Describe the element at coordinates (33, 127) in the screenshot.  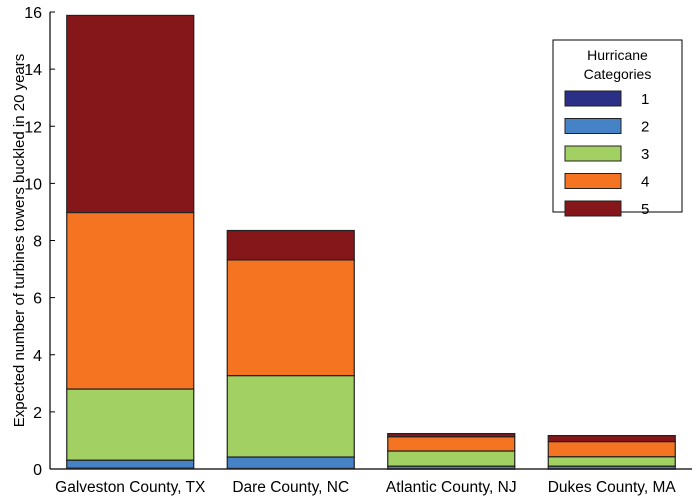
I see `y-tick-label: 12` at that location.